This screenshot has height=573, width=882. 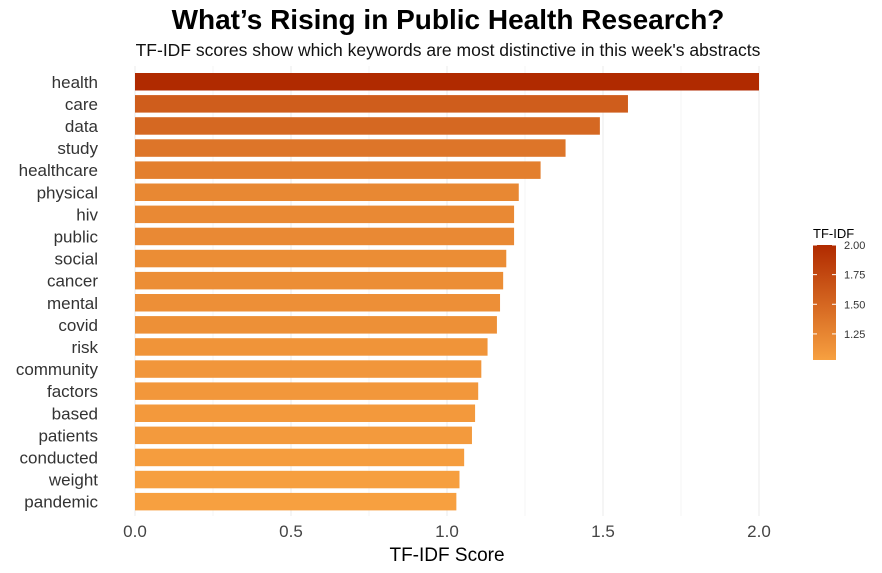 What do you see at coordinates (318, 303) in the screenshot?
I see `bar-mental` at bounding box center [318, 303].